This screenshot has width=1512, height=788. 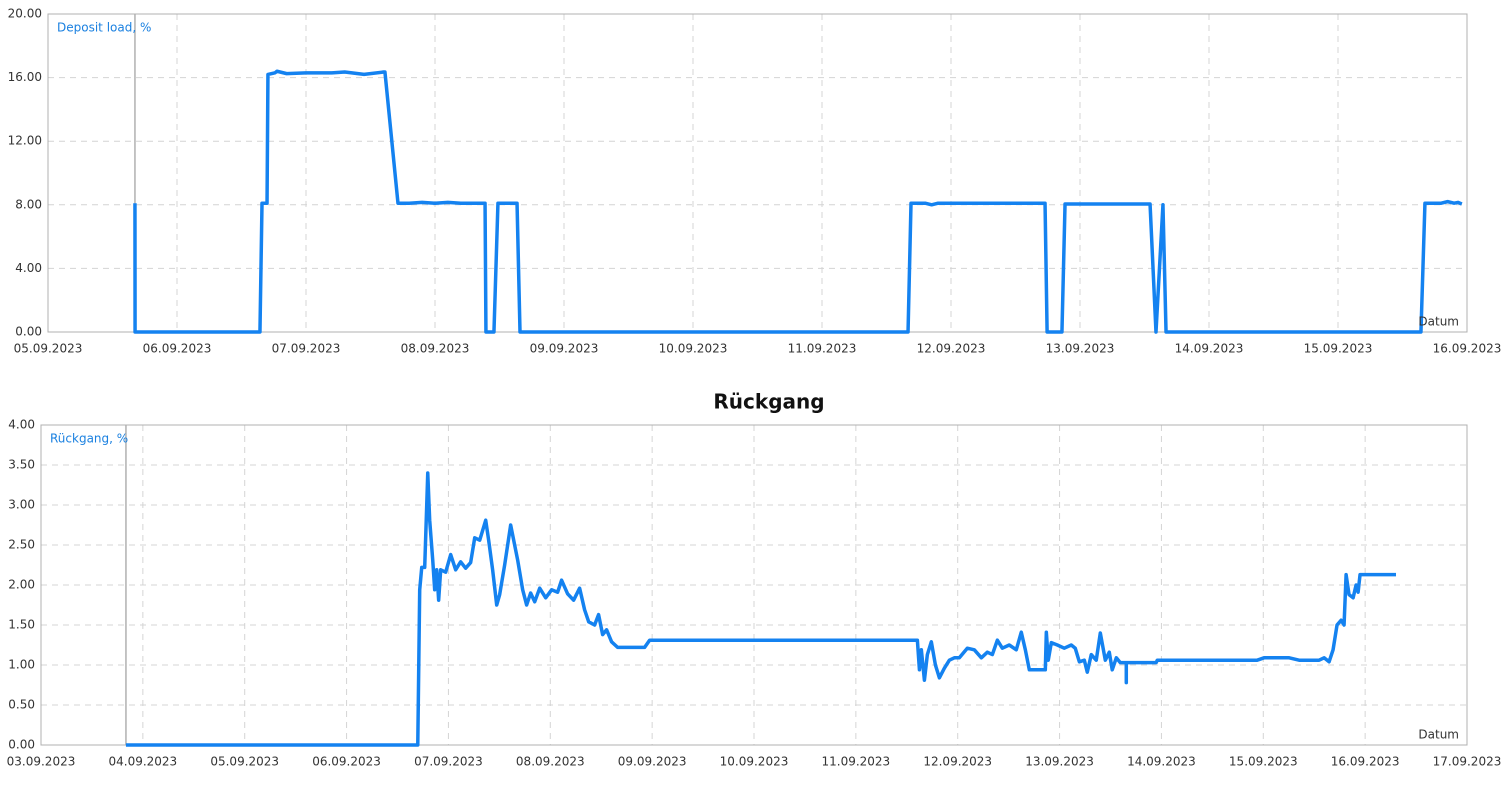 What do you see at coordinates (142, 762) in the screenshot?
I see `x-tick-label: 04.09.2023` at bounding box center [142, 762].